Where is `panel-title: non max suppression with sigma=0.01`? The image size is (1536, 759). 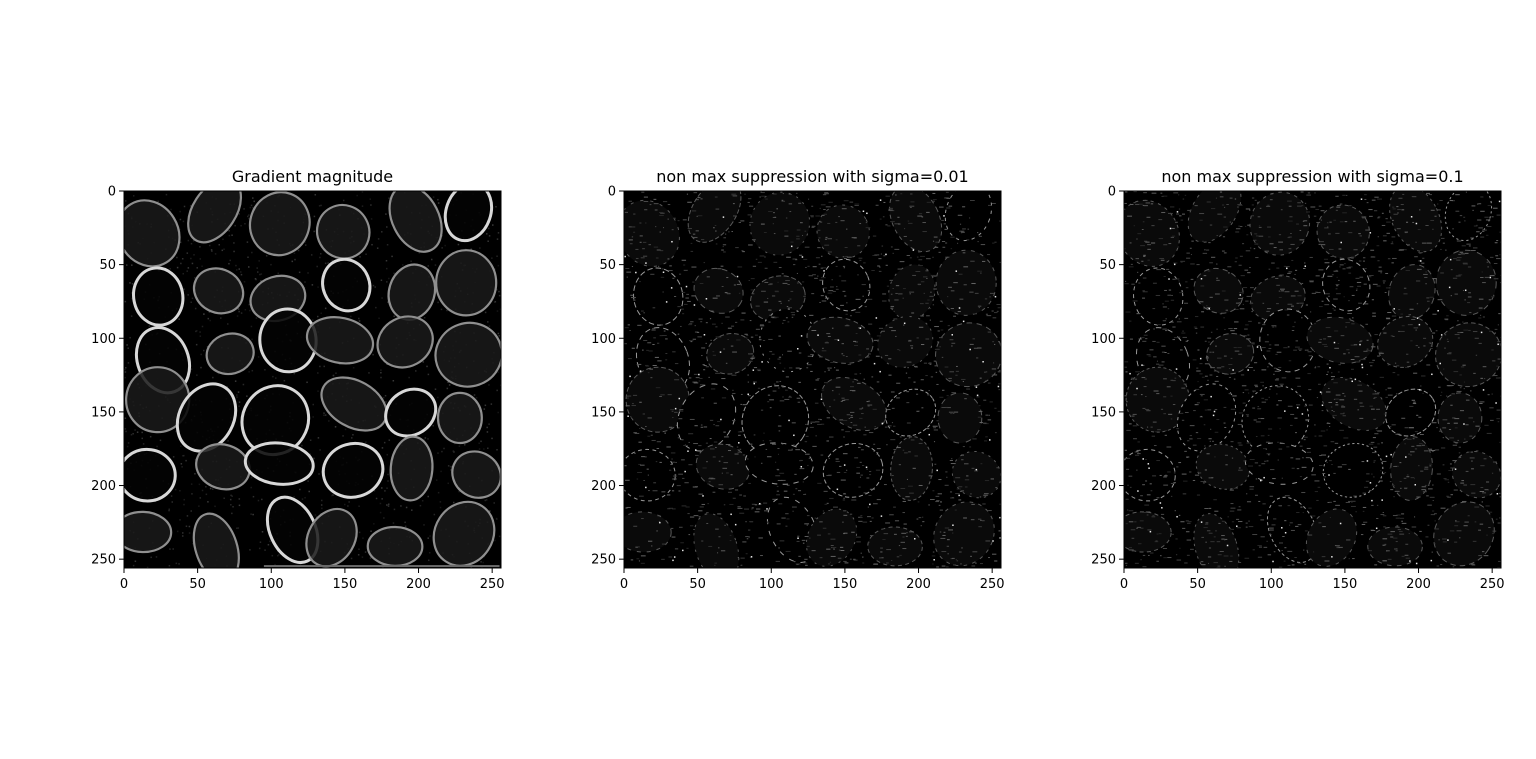
panel-title: non max suppression with sigma=0.01 is located at coordinates (812, 176).